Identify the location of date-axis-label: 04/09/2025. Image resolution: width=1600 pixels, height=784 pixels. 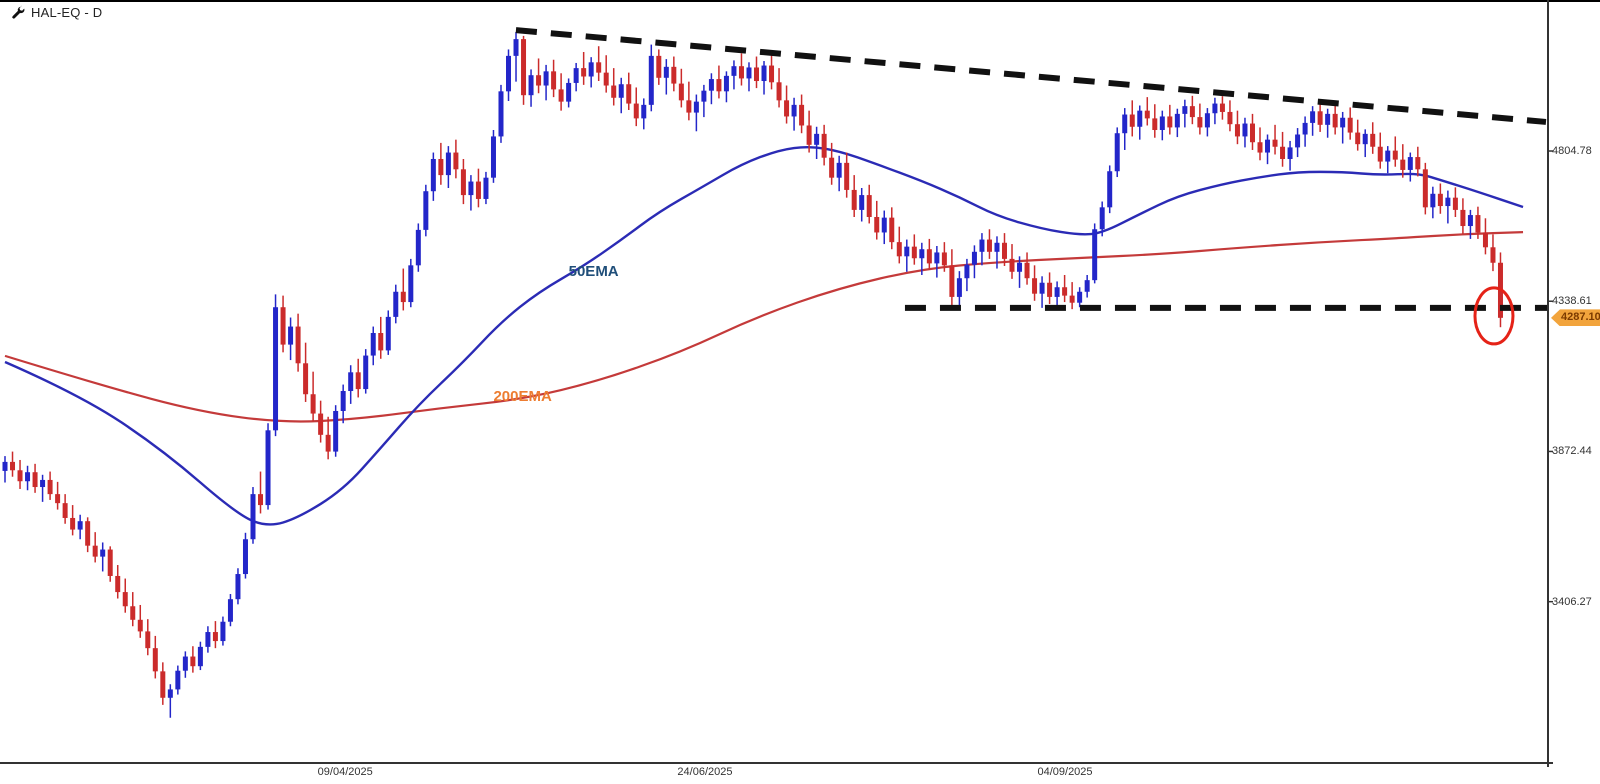
(1065, 772).